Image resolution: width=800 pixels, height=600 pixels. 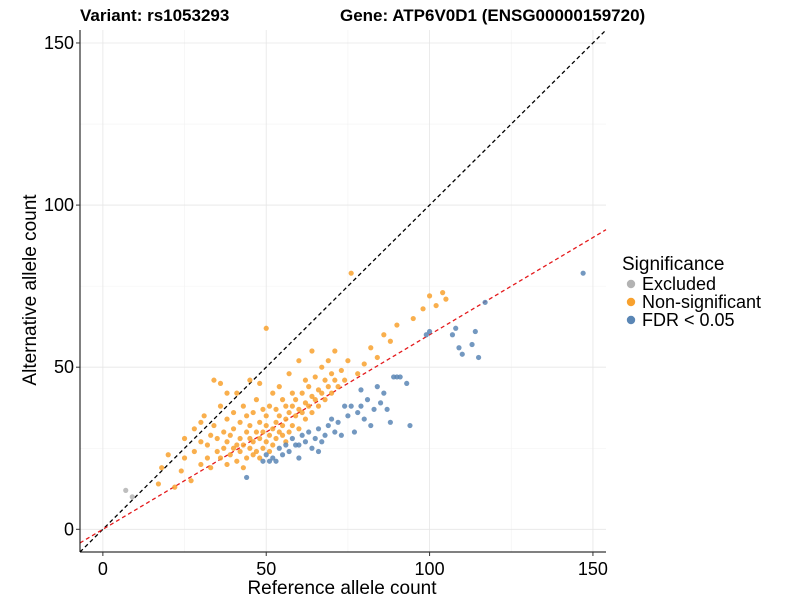 I want to click on legend-label-excluded: Excluded, so click(x=679, y=284).